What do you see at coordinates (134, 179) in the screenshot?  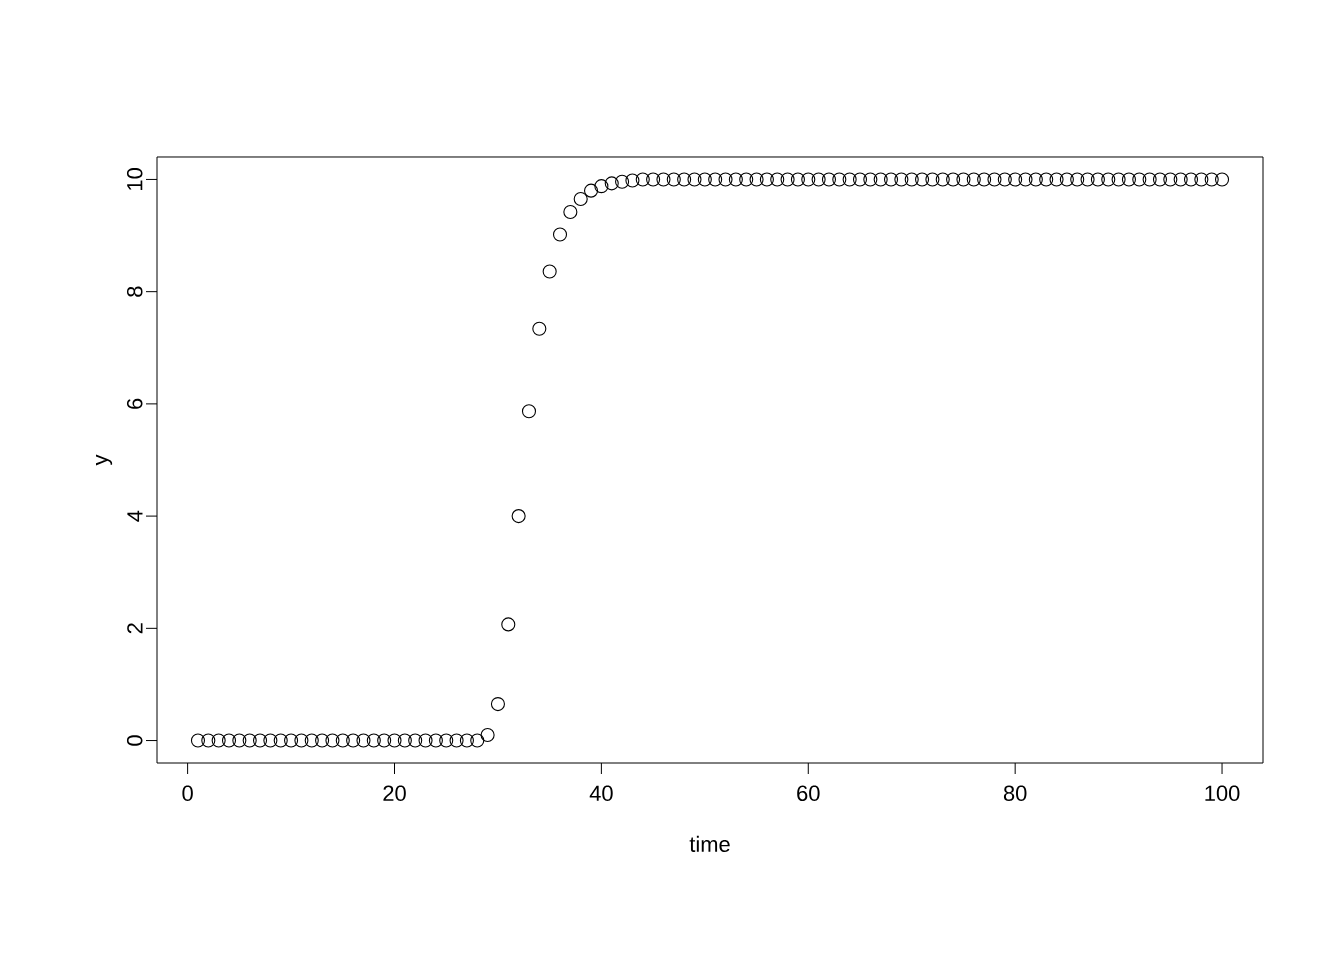 I see `y-tick-label: 10` at bounding box center [134, 179].